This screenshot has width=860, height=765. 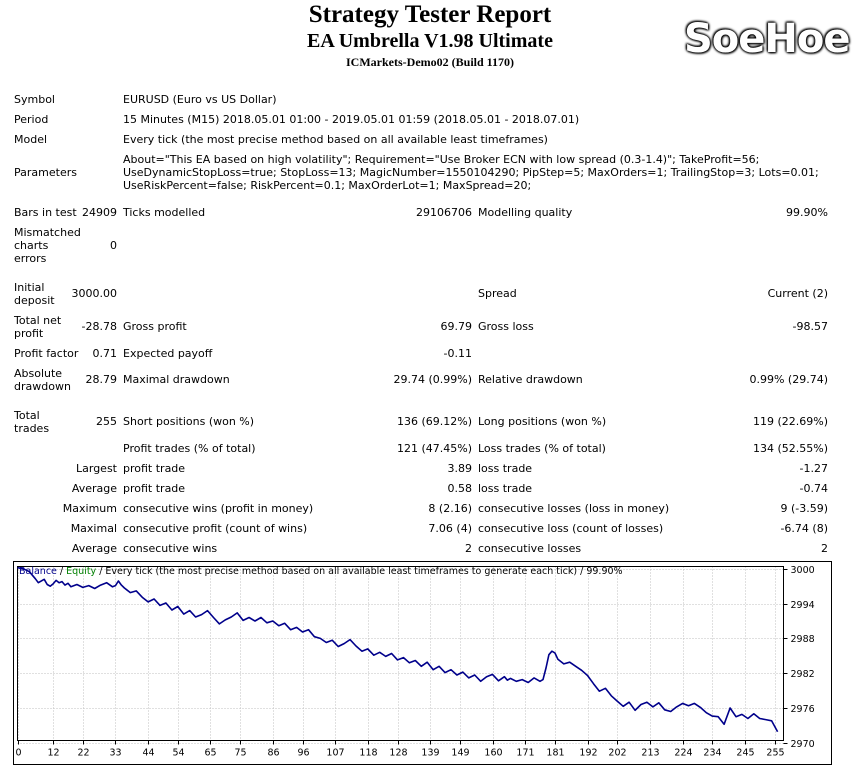 What do you see at coordinates (460, 488) in the screenshot?
I see `average-profit-value: 0.58` at bounding box center [460, 488].